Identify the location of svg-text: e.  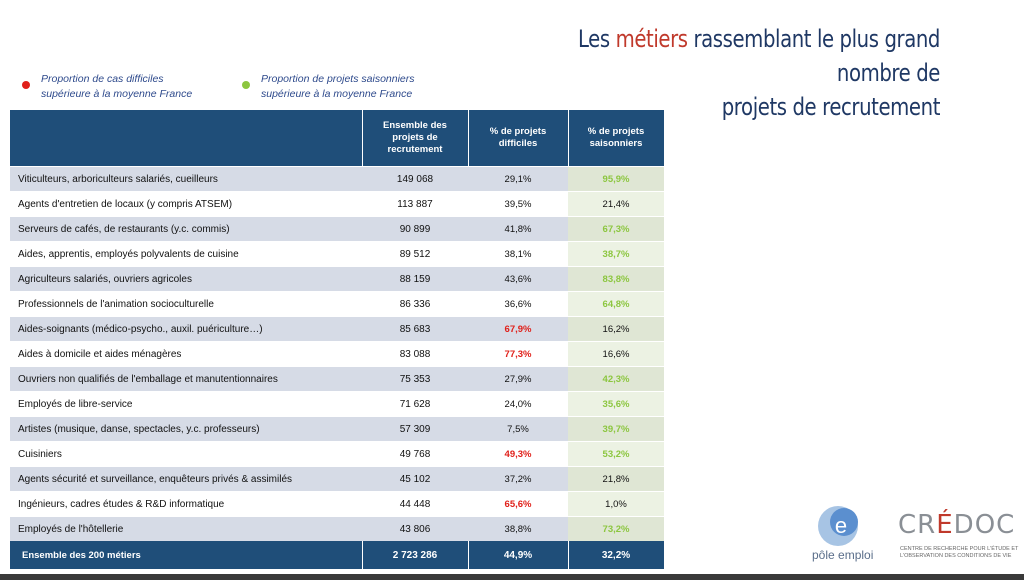
(841, 525).